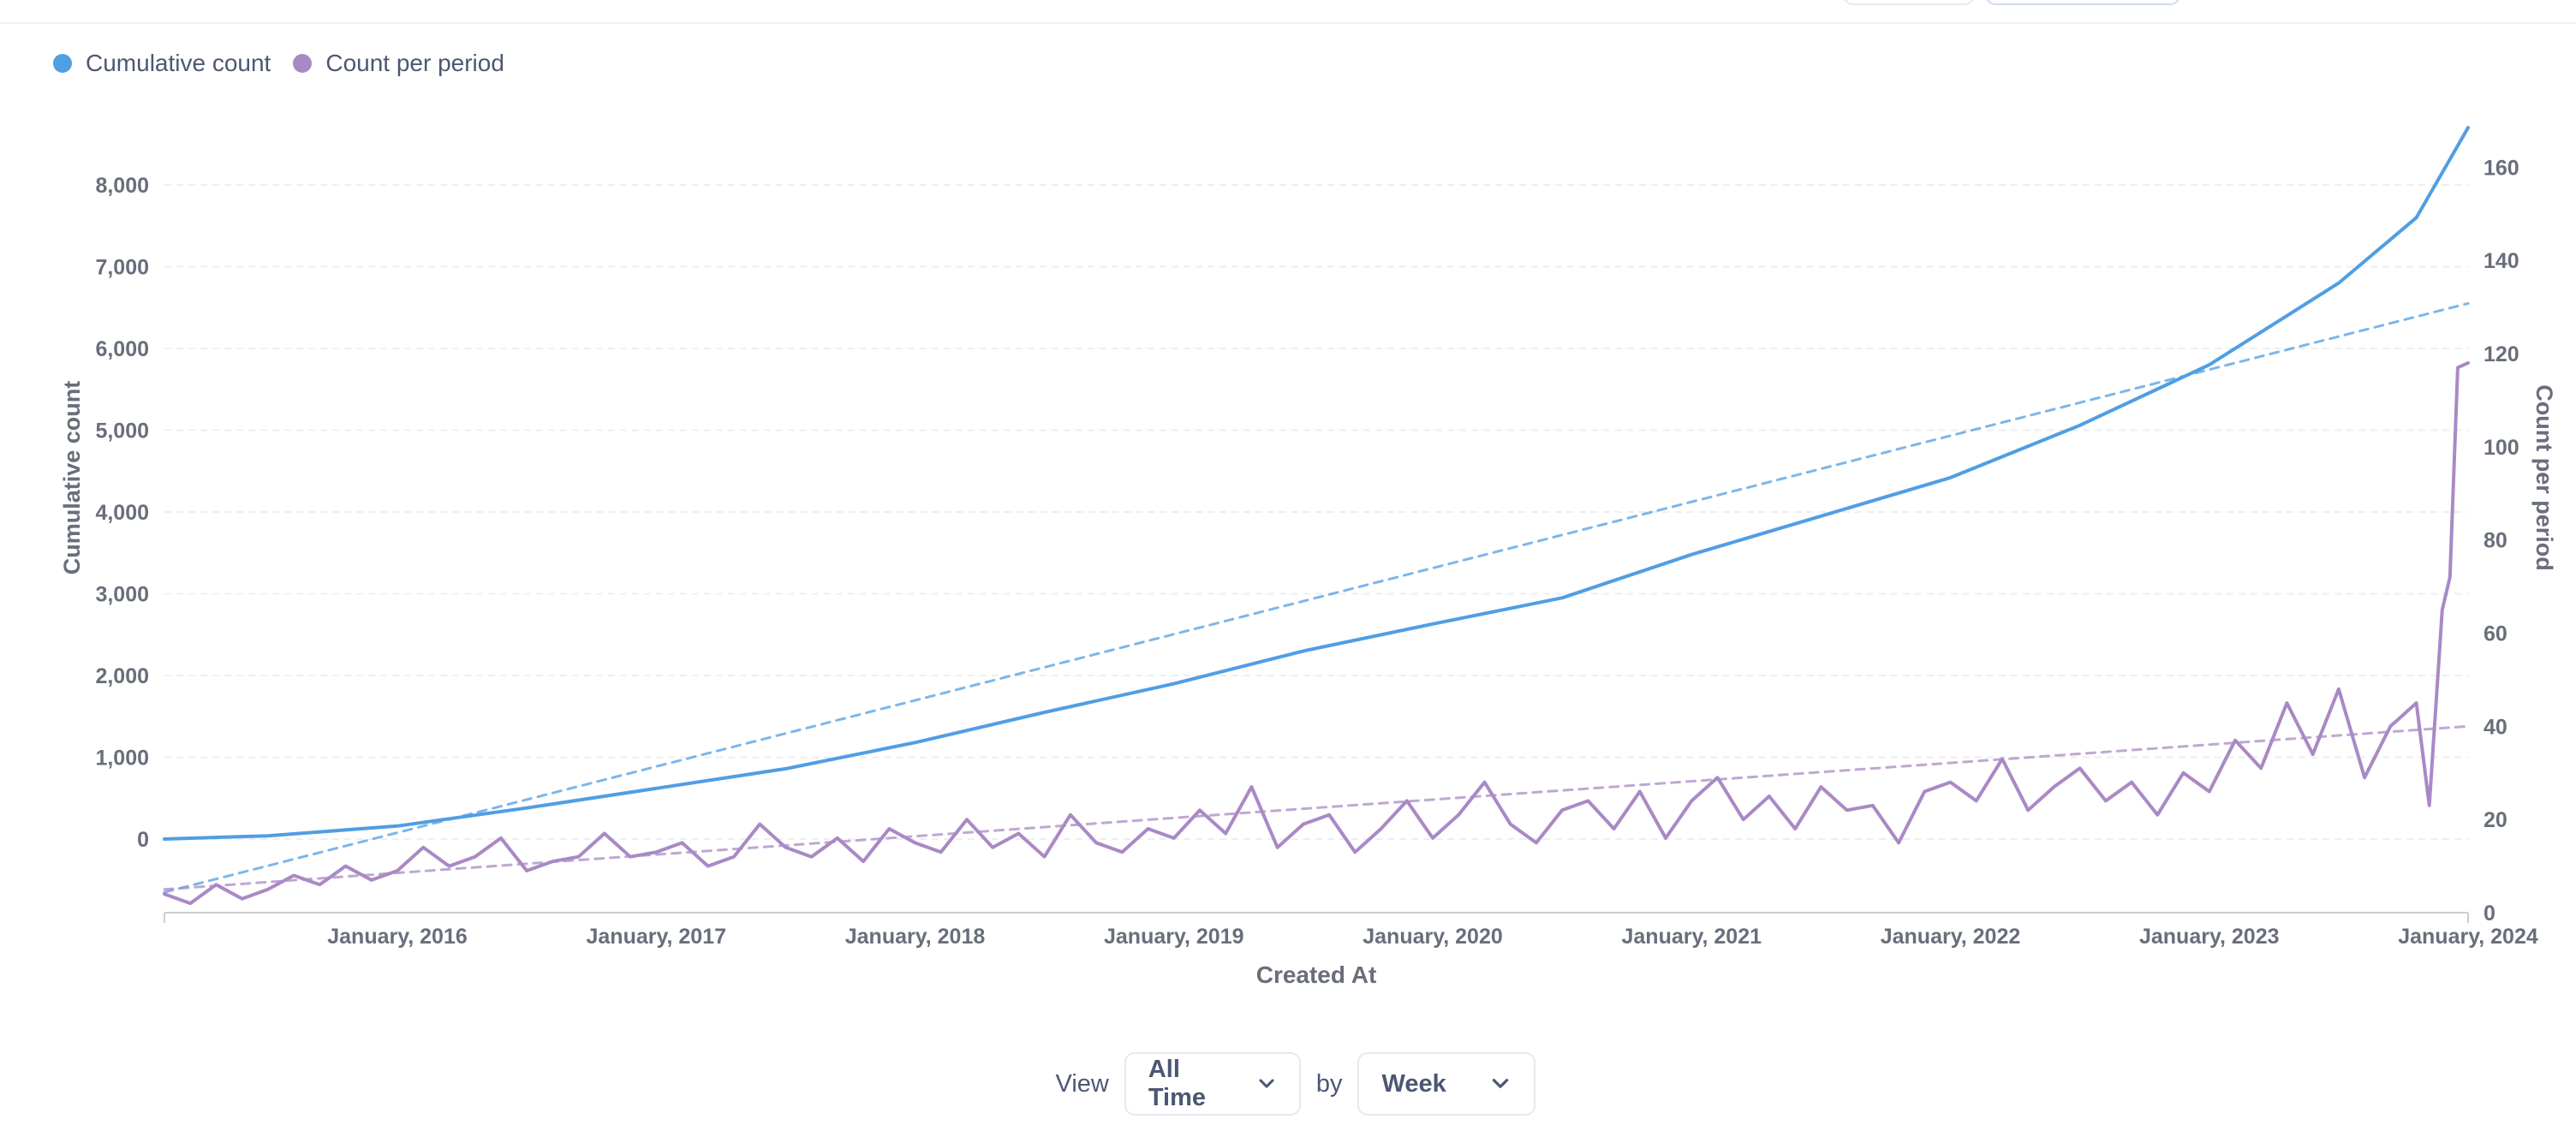 This screenshot has height=1125, width=2576. Describe the element at coordinates (72, 478) in the screenshot. I see `y-left-axis-title: Cumulative count` at that location.